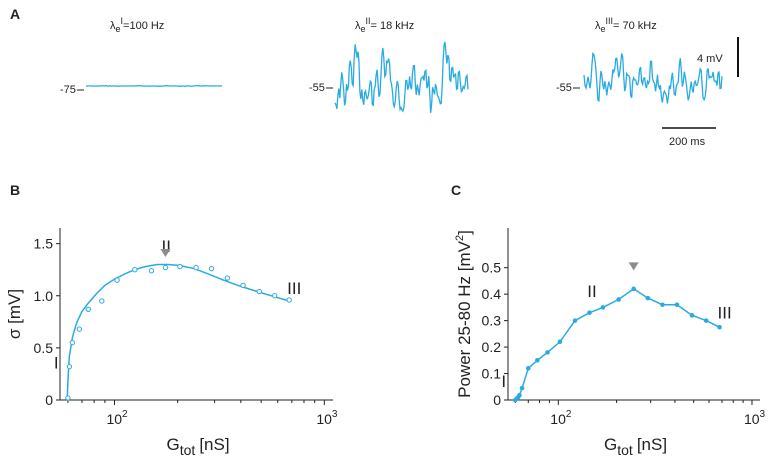 The height and width of the screenshot is (464, 769). Describe the element at coordinates (492, 347) in the screenshot. I see `y-tick-label: 0.2` at that location.